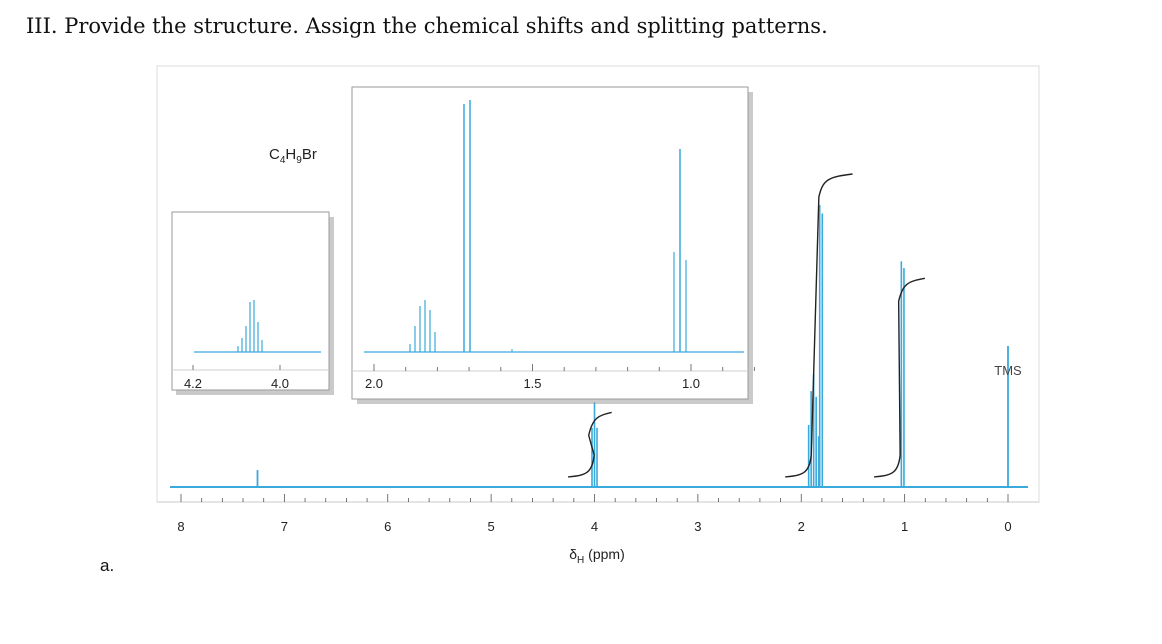 Image resolution: width=1162 pixels, height=644 pixels. Describe the element at coordinates (697, 526) in the screenshot. I see `tick-label-3: 3` at that location.